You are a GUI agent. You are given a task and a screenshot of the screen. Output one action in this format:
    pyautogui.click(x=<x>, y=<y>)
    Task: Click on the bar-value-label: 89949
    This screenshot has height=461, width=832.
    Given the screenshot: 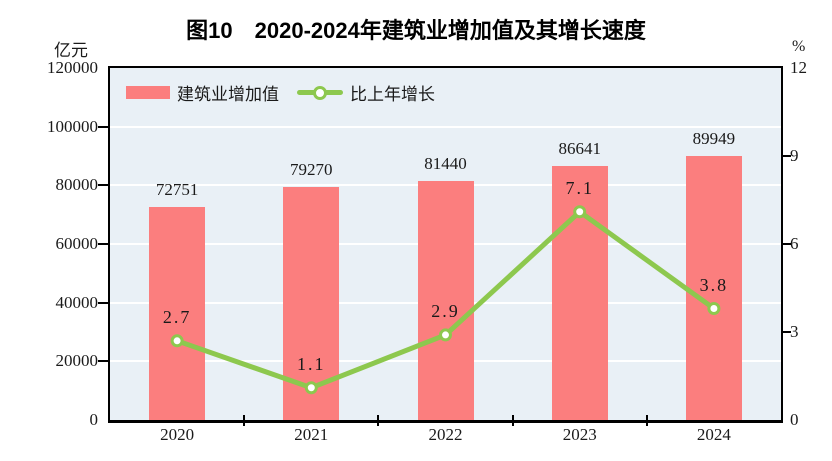 What is the action you would take?
    pyautogui.click(x=714, y=139)
    